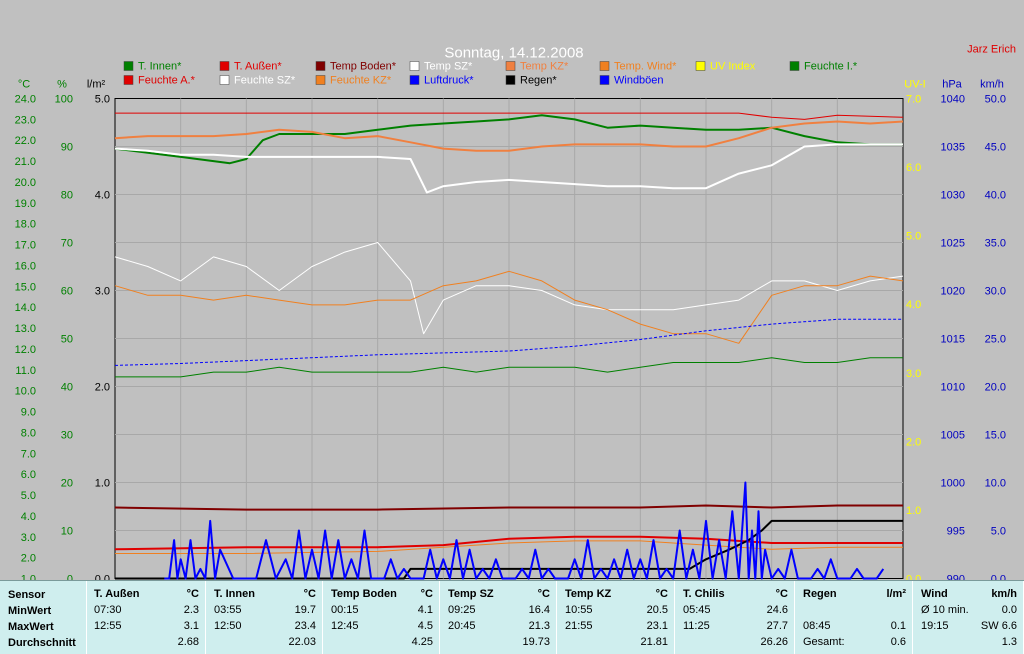 The width and height of the screenshot is (1024, 654). What do you see at coordinates (998, 626) in the screenshot?
I see `summary-max: SW 6.6` at bounding box center [998, 626].